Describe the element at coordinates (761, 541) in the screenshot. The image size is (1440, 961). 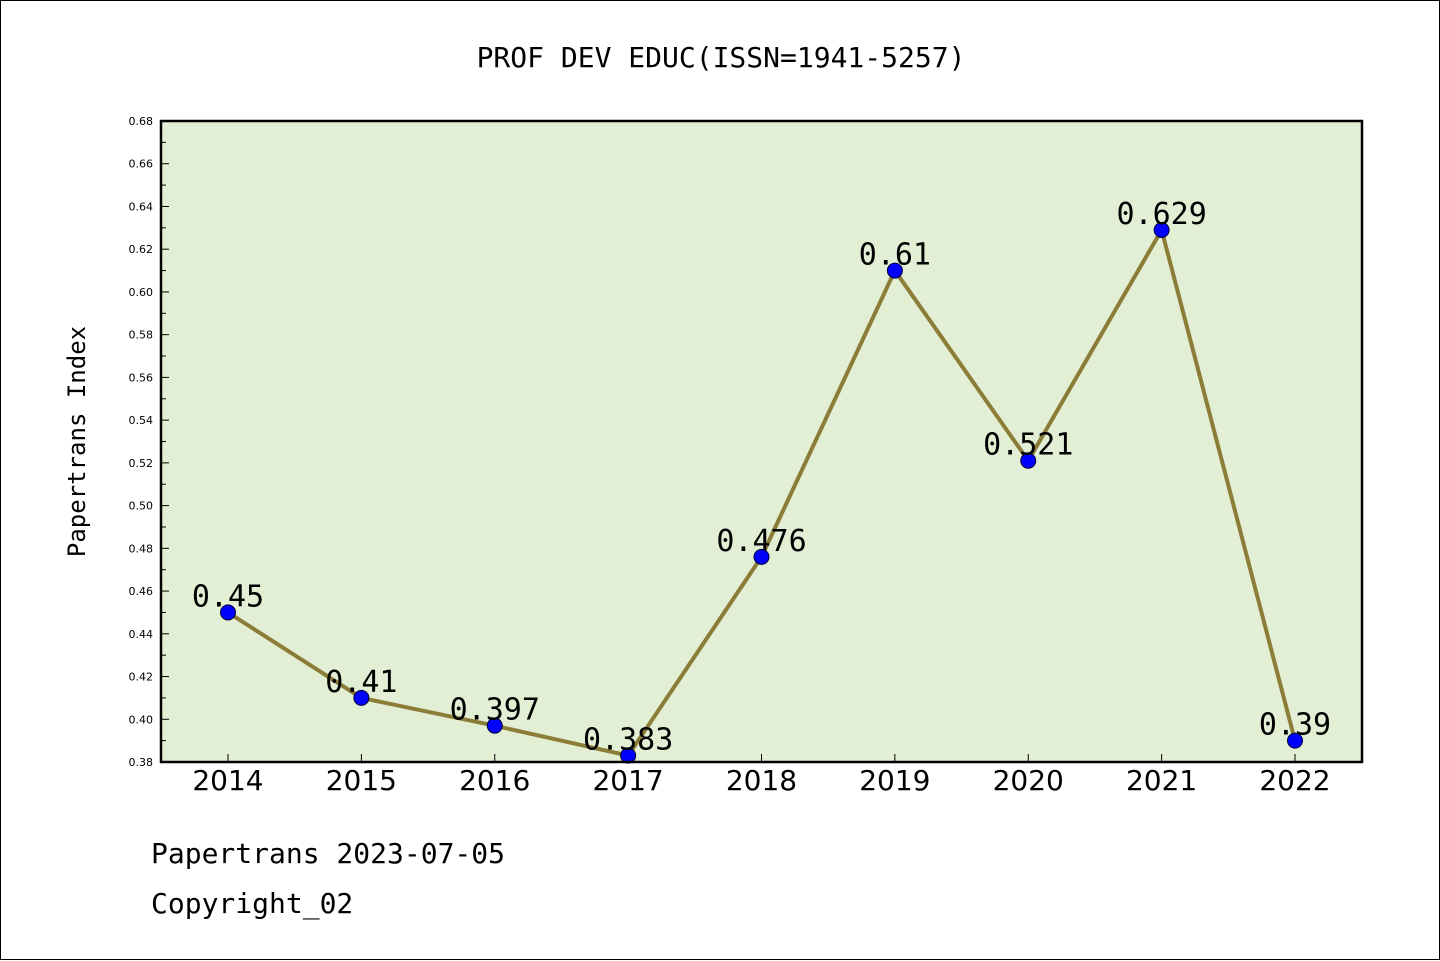
I see `data-label: 0.476` at that location.